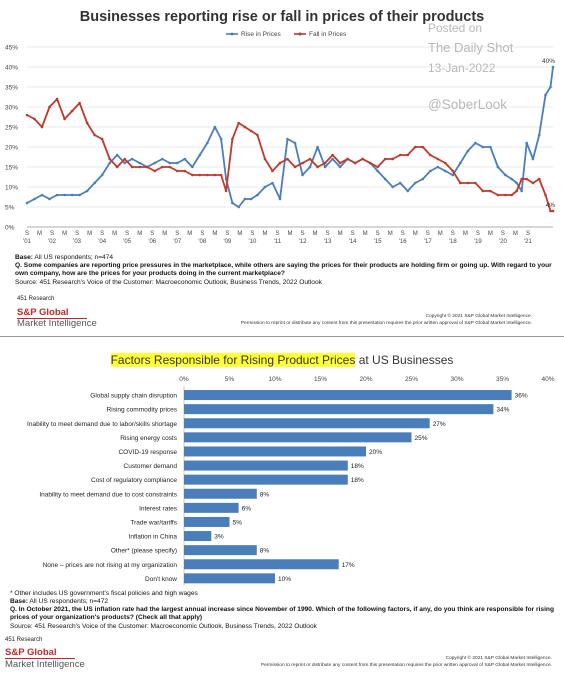  Describe the element at coordinates (177, 242) in the screenshot. I see `x-tick-year: '07` at that location.